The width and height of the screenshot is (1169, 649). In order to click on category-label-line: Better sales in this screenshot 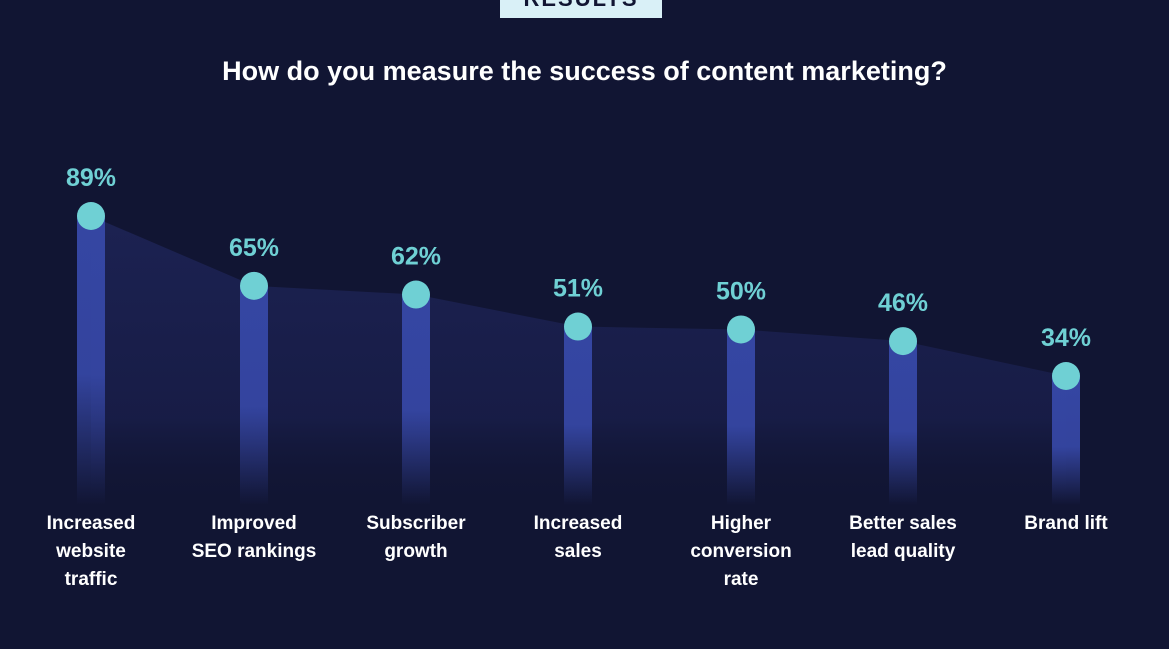, I will do `click(903, 523)`.